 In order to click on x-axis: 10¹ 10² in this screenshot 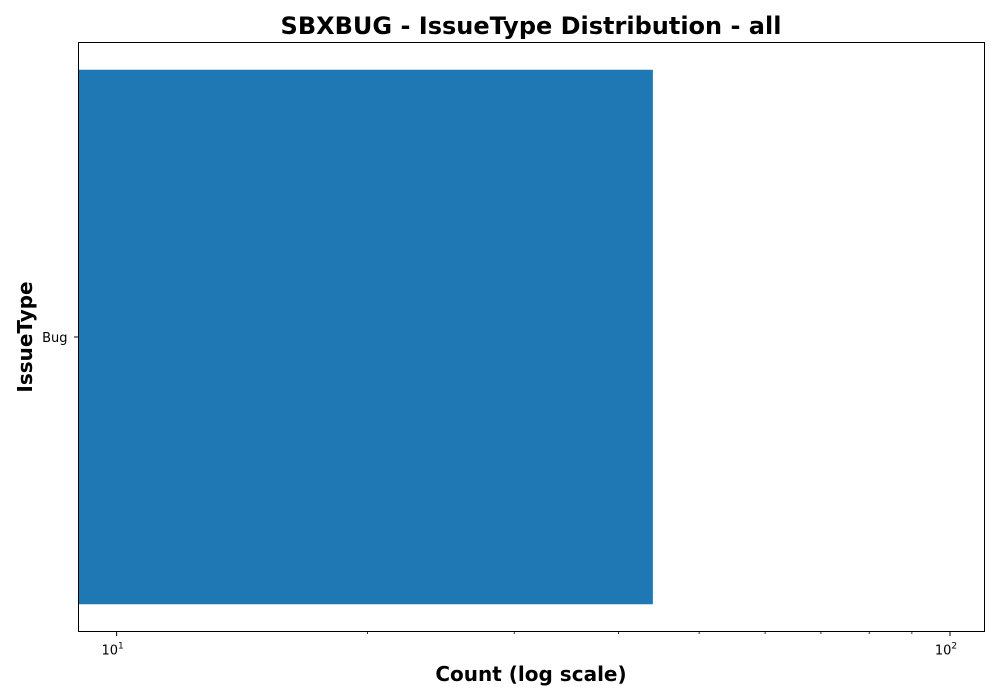, I will do `click(529, 645)`.